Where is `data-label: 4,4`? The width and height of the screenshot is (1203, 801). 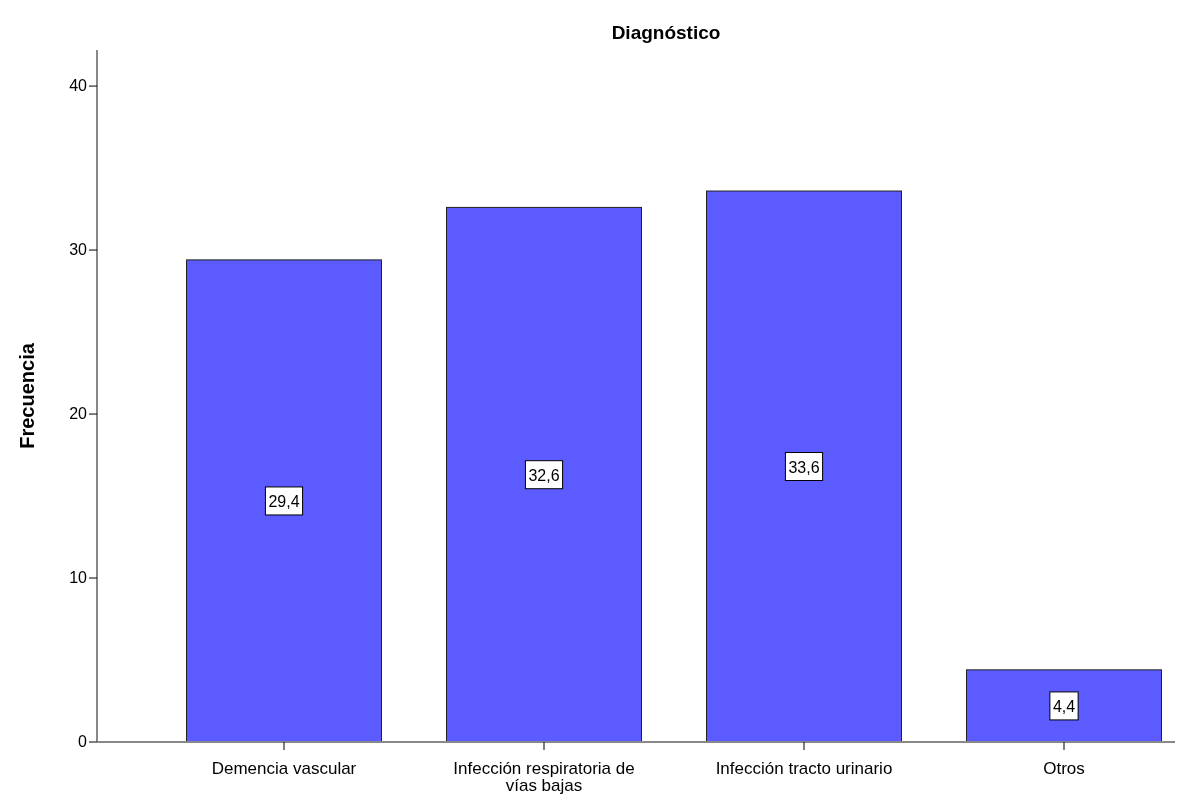 data-label: 4,4 is located at coordinates (1064, 706).